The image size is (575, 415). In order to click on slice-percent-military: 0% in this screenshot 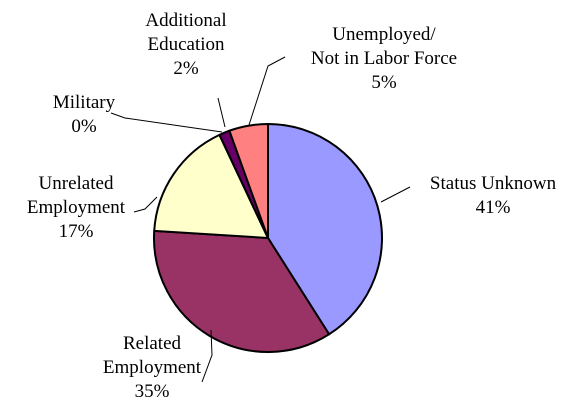, I will do `click(84, 126)`.